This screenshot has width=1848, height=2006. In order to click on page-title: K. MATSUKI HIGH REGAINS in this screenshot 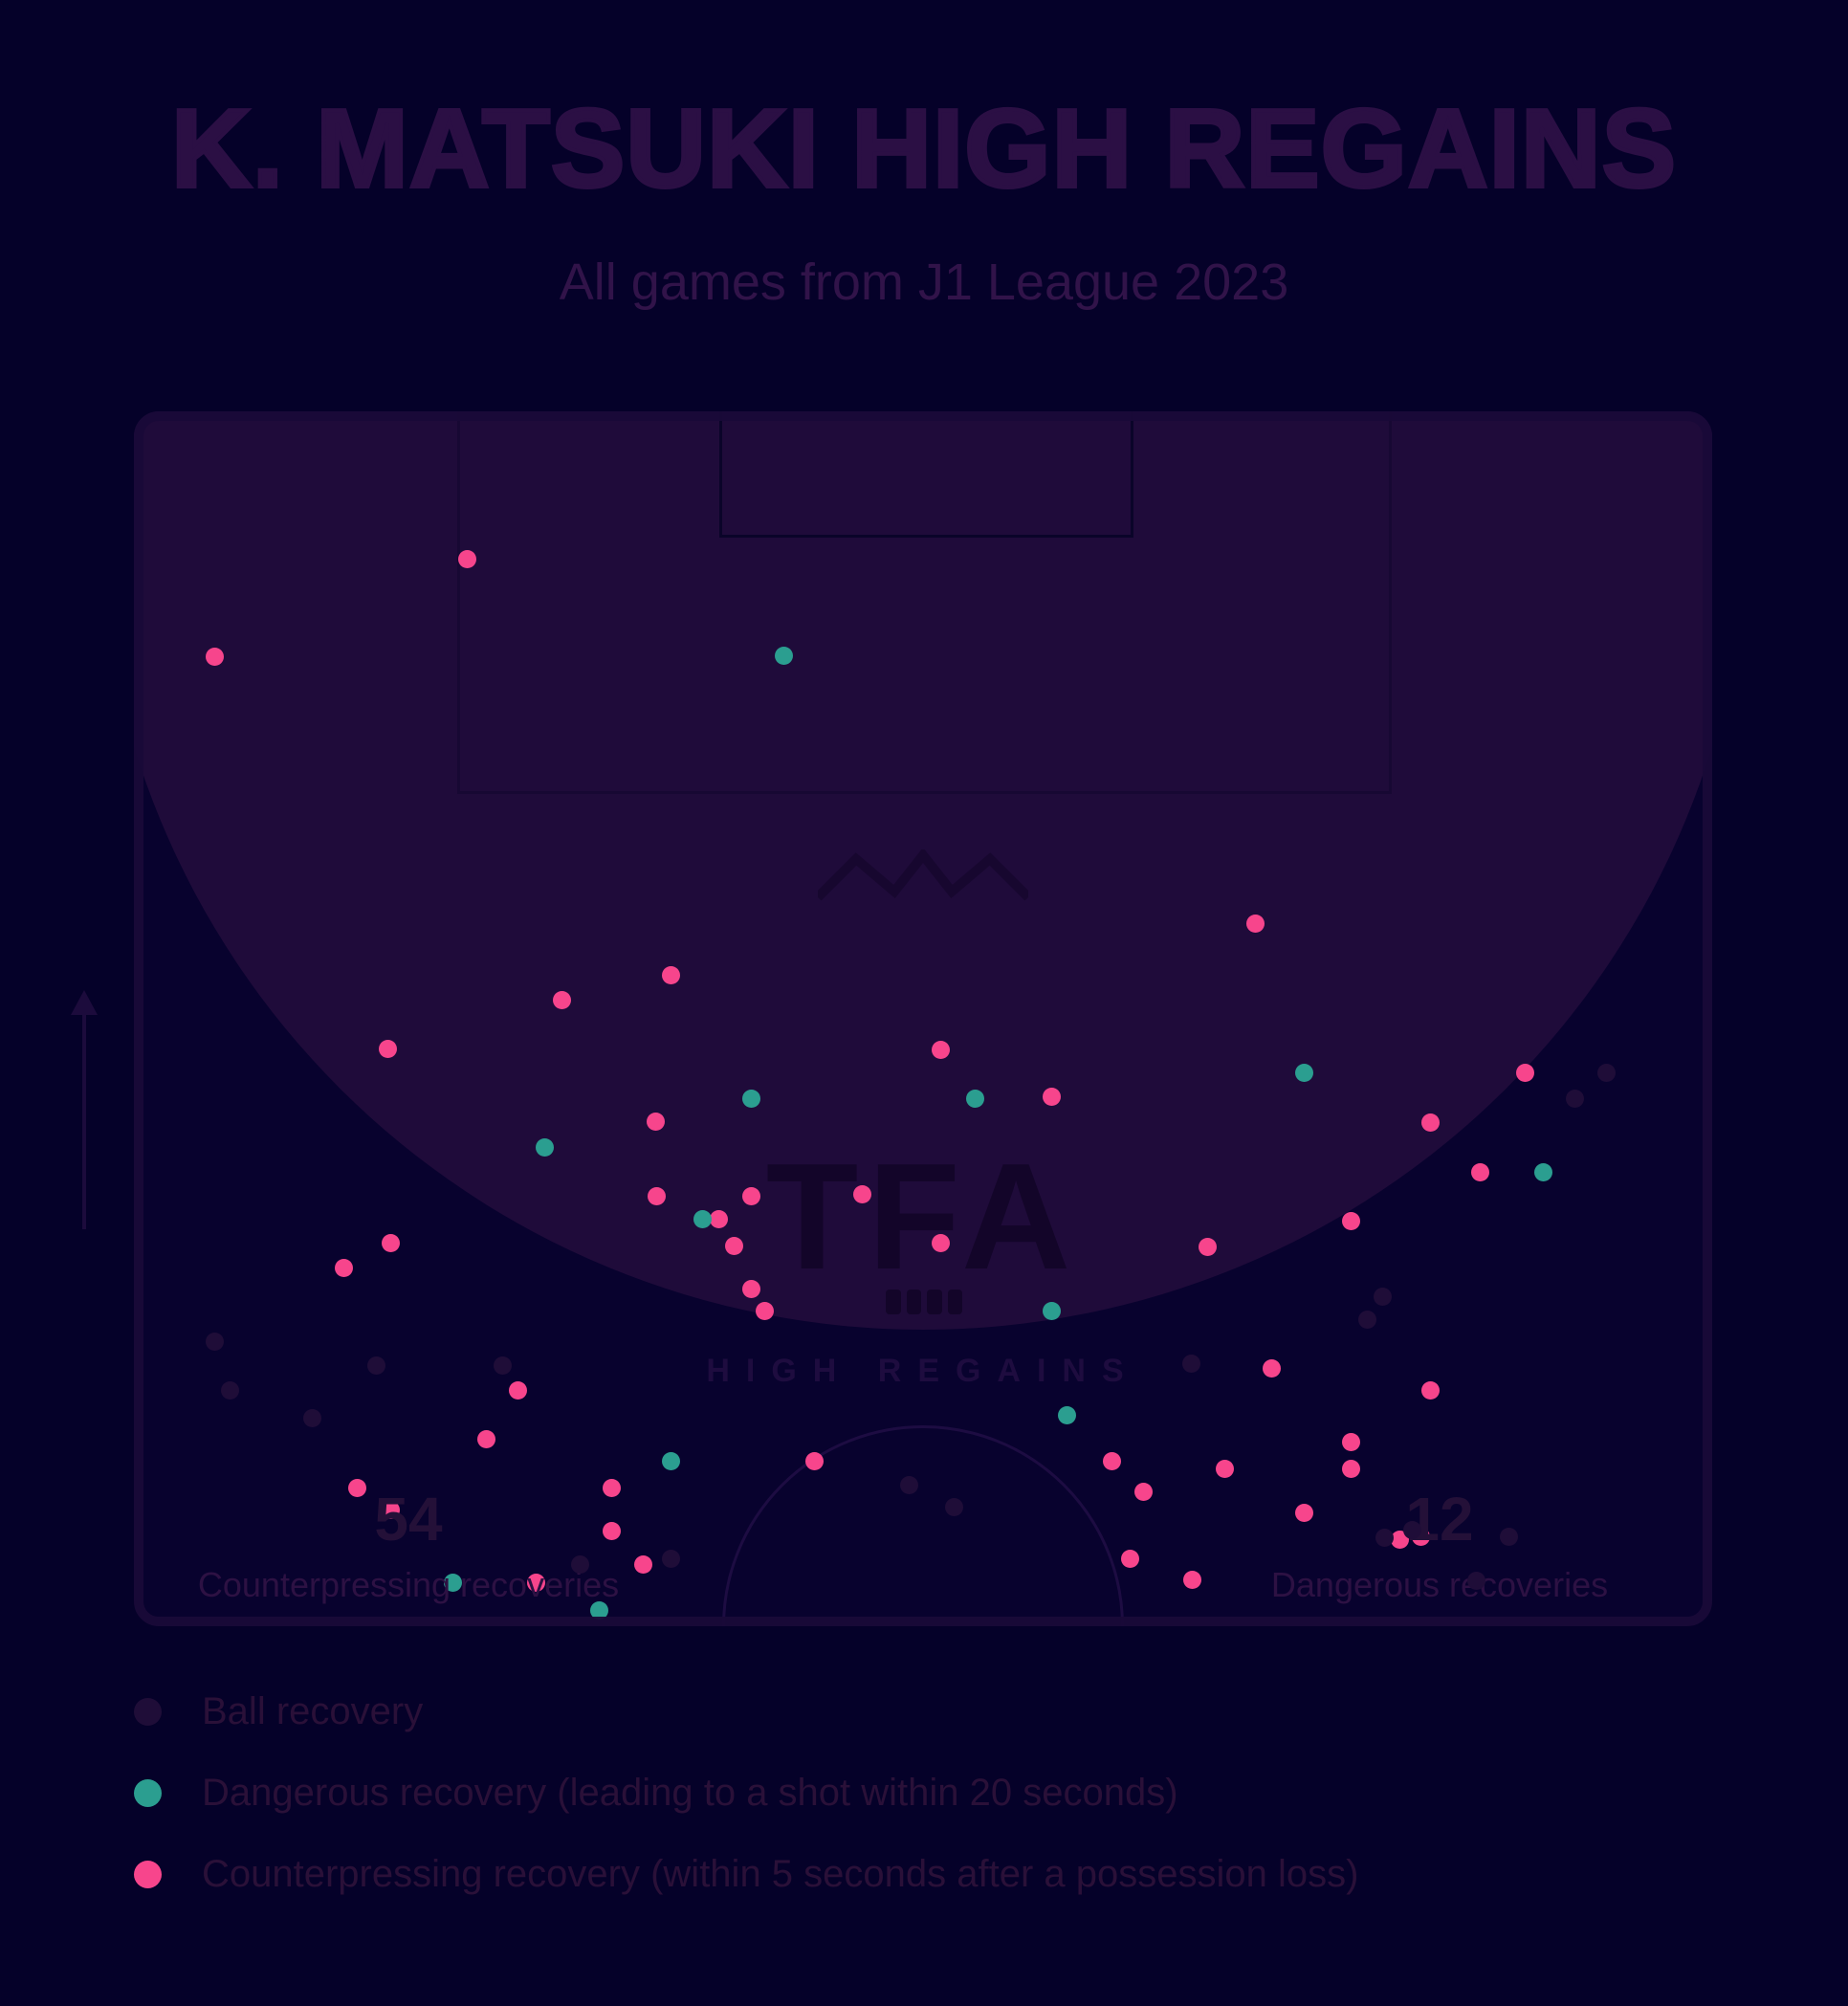, I will do `click(923, 148)`.